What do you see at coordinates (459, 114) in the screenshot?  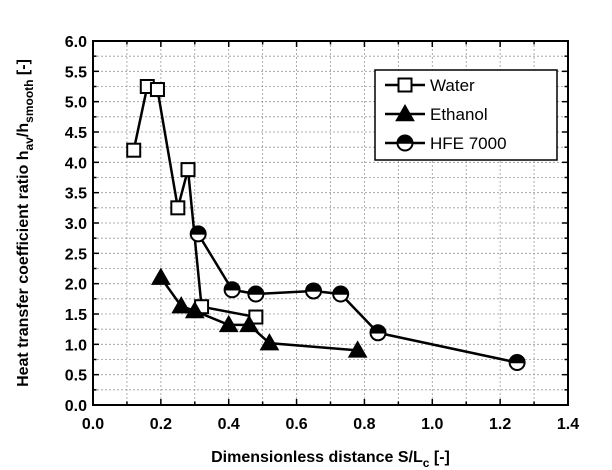 I see `legend-label: Ethanol` at bounding box center [459, 114].